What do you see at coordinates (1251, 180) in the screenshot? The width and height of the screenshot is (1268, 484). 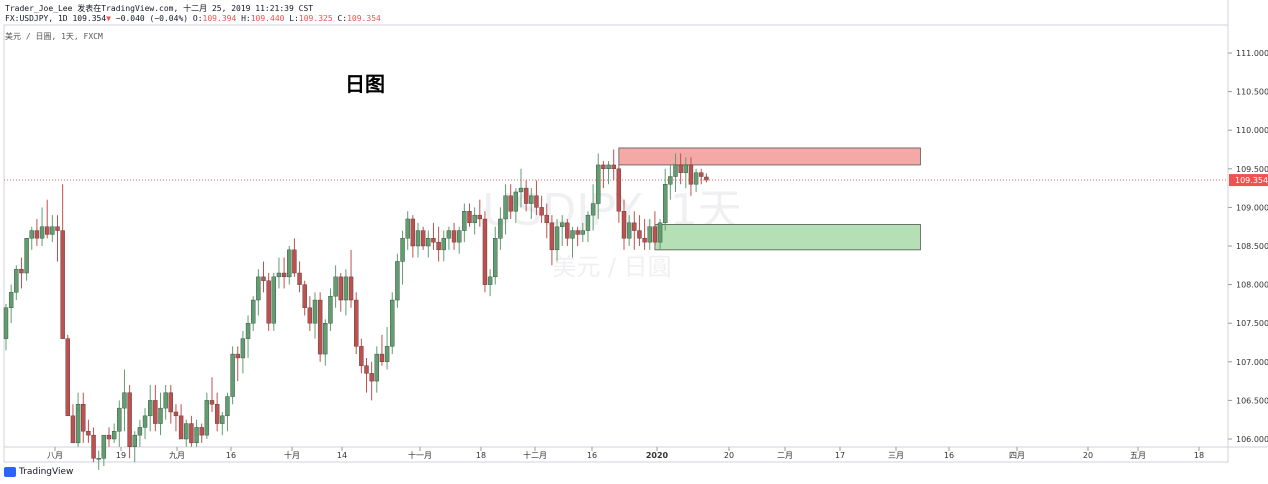 I see `last-price-label: 109.354` at bounding box center [1251, 180].